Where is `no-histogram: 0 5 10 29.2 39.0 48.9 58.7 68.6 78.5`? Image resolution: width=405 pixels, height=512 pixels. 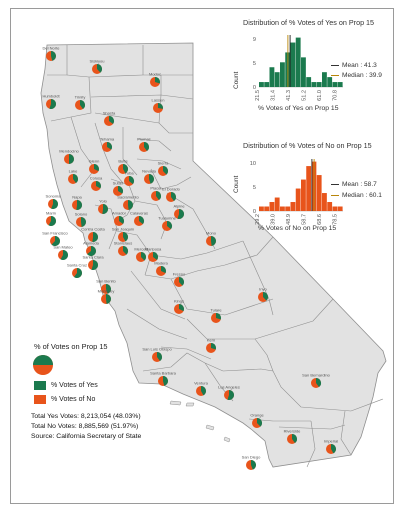 no-histogram: 0 5 10 29.2 39.0 48.9 58.7 68.6 78.5 is located at coordinates (296, 192).